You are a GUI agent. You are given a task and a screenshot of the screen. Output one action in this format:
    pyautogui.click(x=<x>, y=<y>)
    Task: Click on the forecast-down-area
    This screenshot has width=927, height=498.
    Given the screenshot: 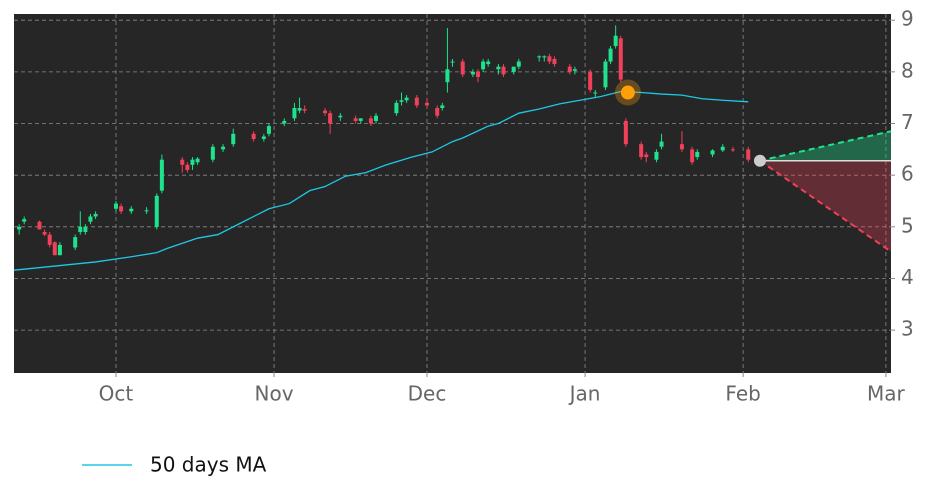 What is the action you would take?
    pyautogui.click(x=825, y=206)
    